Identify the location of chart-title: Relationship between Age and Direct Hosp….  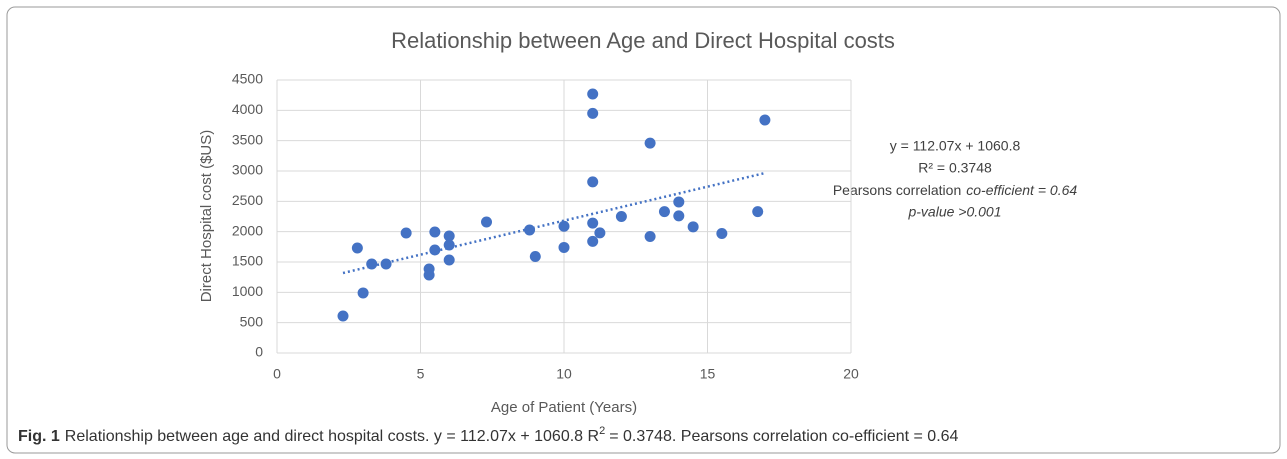
(643, 40).